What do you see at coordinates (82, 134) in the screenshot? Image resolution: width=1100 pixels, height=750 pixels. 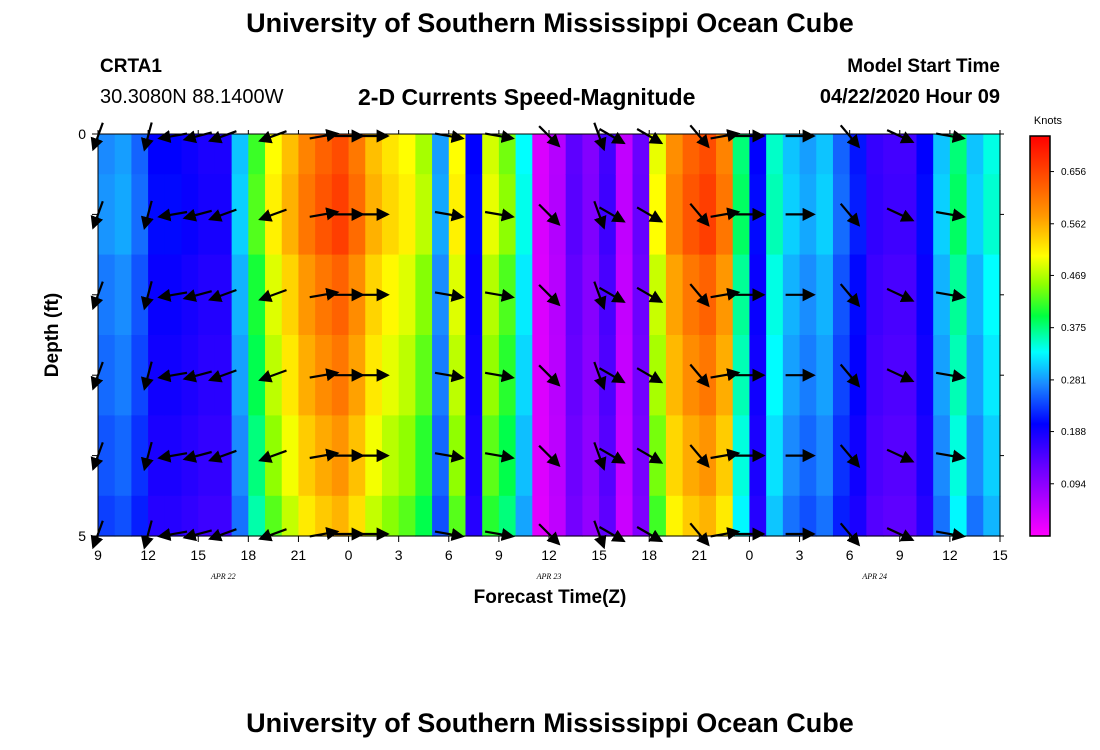 I see `y-tick-label: 0` at bounding box center [82, 134].